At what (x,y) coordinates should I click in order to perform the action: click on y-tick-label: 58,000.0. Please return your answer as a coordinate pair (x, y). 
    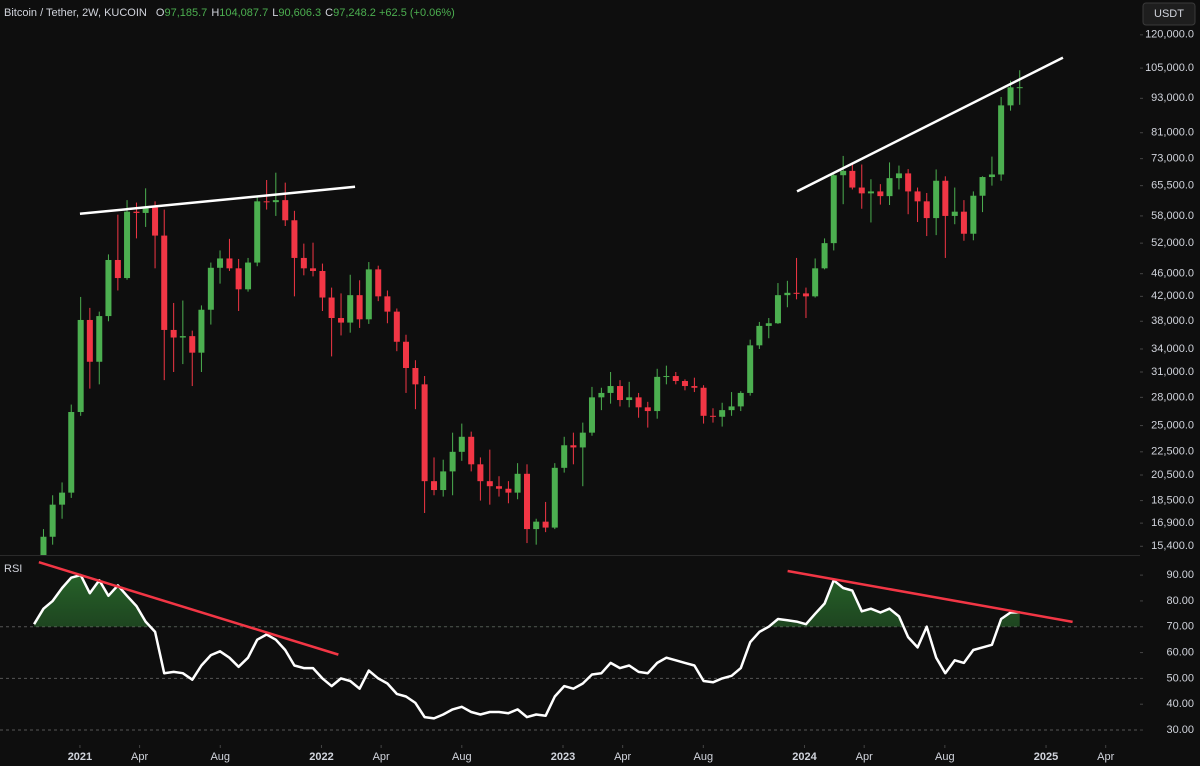
    Looking at the image, I should click on (1172, 216).